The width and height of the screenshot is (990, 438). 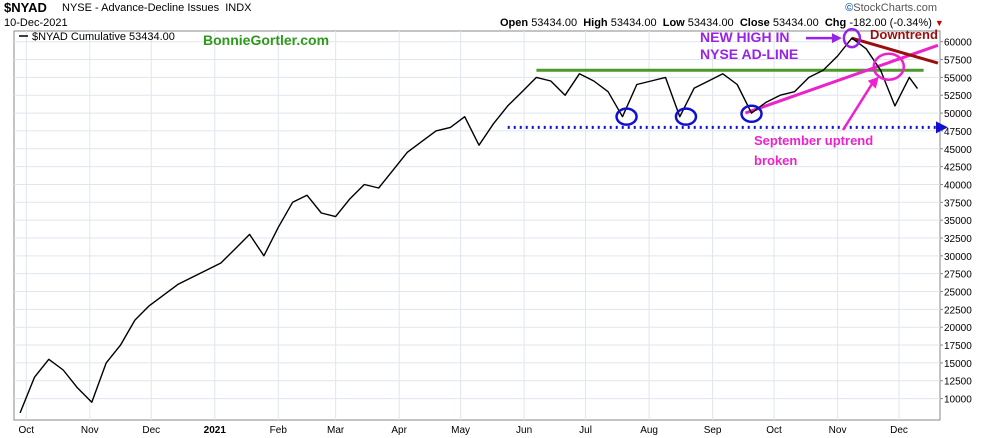 What do you see at coordinates (744, 37) in the screenshot?
I see `new-high-label-line1: NEW HIGH IN` at bounding box center [744, 37].